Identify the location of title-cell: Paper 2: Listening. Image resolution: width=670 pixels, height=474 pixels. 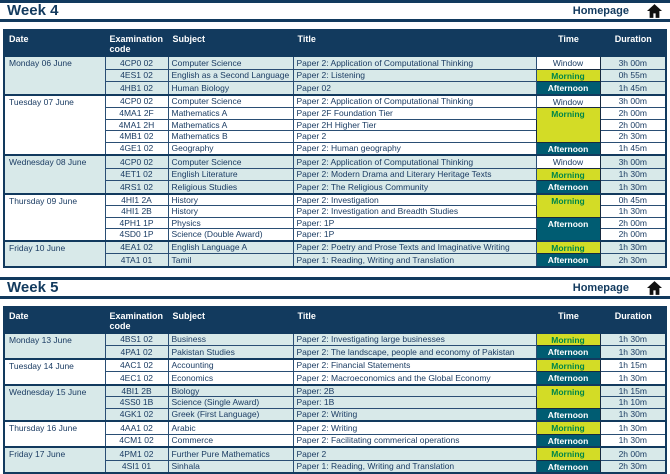
(414, 75).